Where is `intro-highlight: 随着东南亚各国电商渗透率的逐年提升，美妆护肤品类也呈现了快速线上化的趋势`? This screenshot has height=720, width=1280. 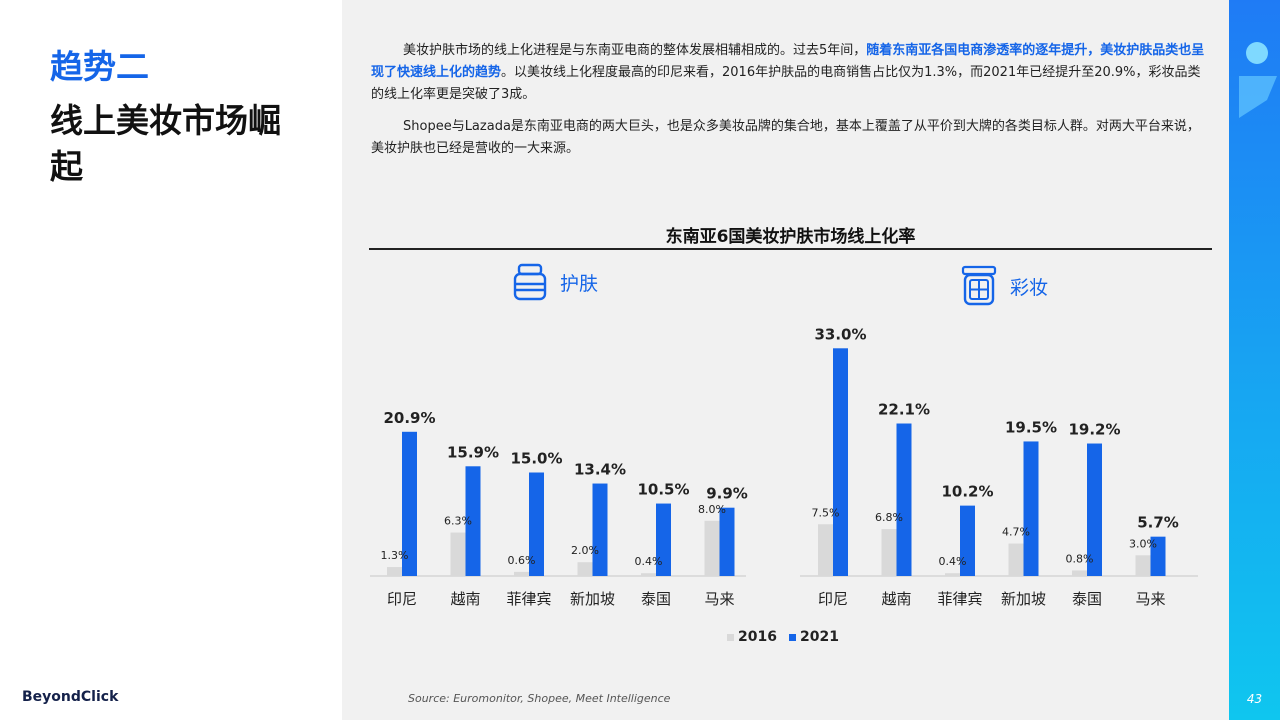
intro-highlight: 随着东南亚各国电商渗透率的逐年提升，美妆护肤品类也呈现了快速线上化的趋势 is located at coordinates (788, 61).